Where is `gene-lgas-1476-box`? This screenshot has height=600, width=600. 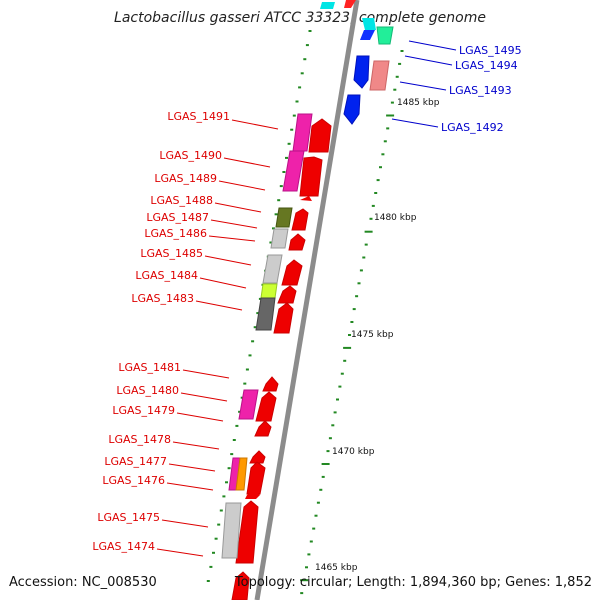 gene-lgas-1476-box is located at coordinates (241, 474).